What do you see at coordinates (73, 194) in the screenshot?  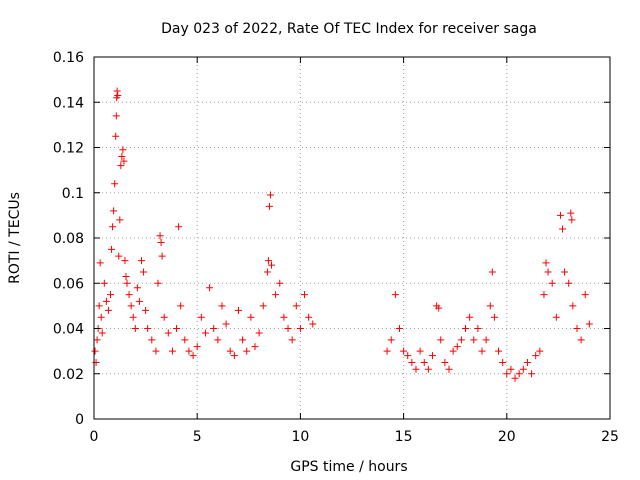 I see `y-tick-label: 0.1` at bounding box center [73, 194].